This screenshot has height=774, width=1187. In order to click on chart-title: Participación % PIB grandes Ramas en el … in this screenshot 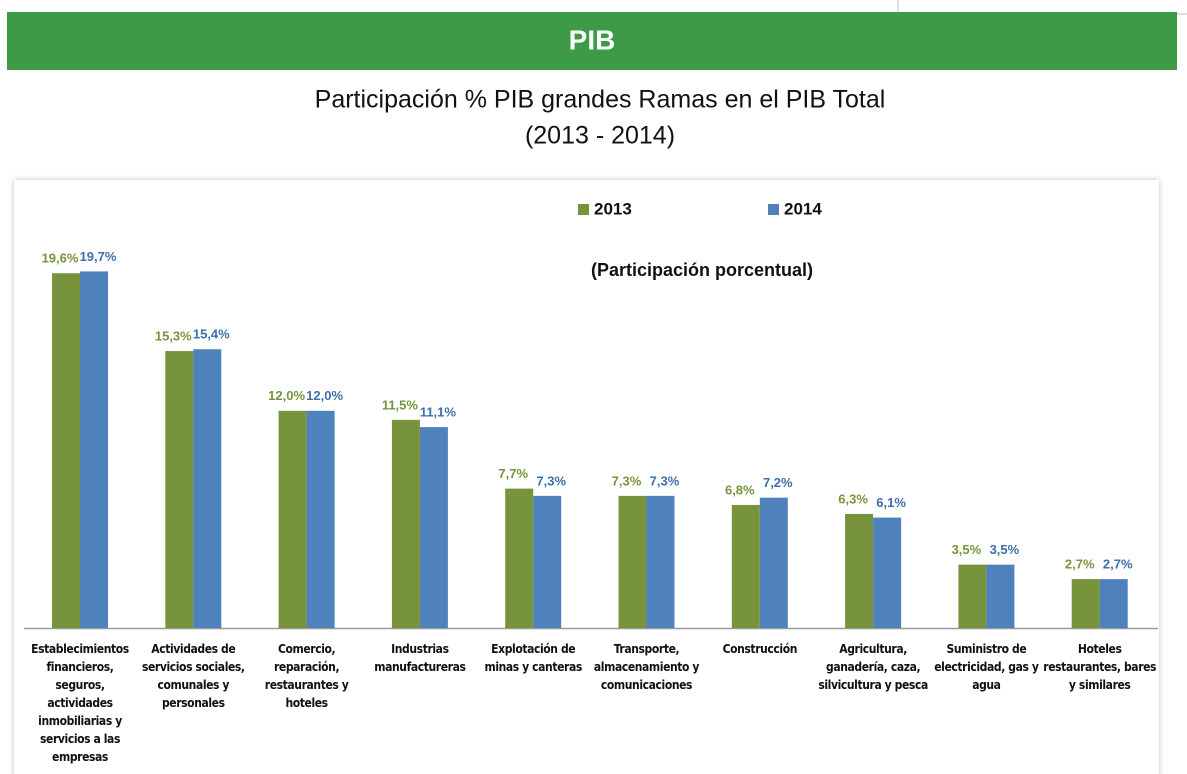, I will do `click(600, 100)`.